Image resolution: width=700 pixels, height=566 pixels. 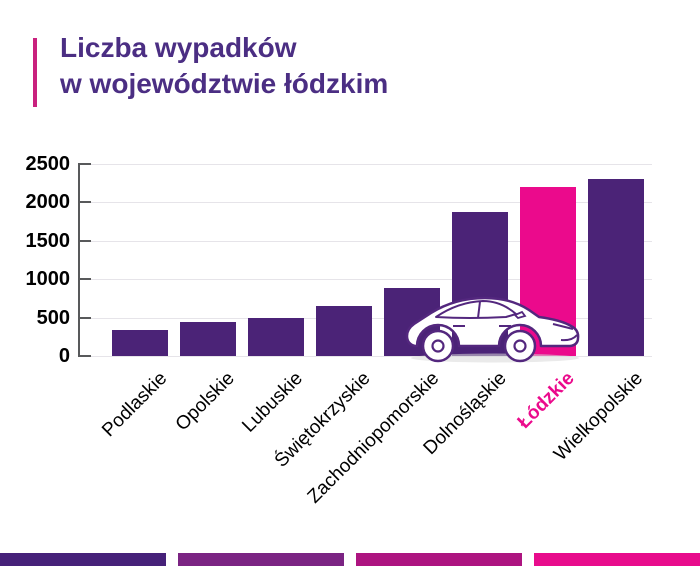 I want to click on x-label-zachodniopomorskie: Zachodniopomorskie, so click(x=373, y=438).